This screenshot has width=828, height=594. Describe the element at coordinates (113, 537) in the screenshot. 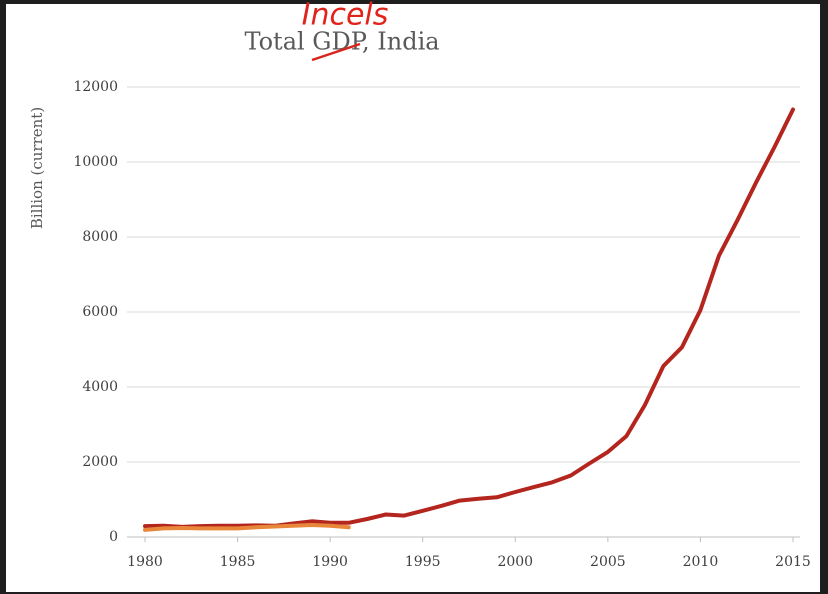

I see `y-tick-label: 0` at that location.